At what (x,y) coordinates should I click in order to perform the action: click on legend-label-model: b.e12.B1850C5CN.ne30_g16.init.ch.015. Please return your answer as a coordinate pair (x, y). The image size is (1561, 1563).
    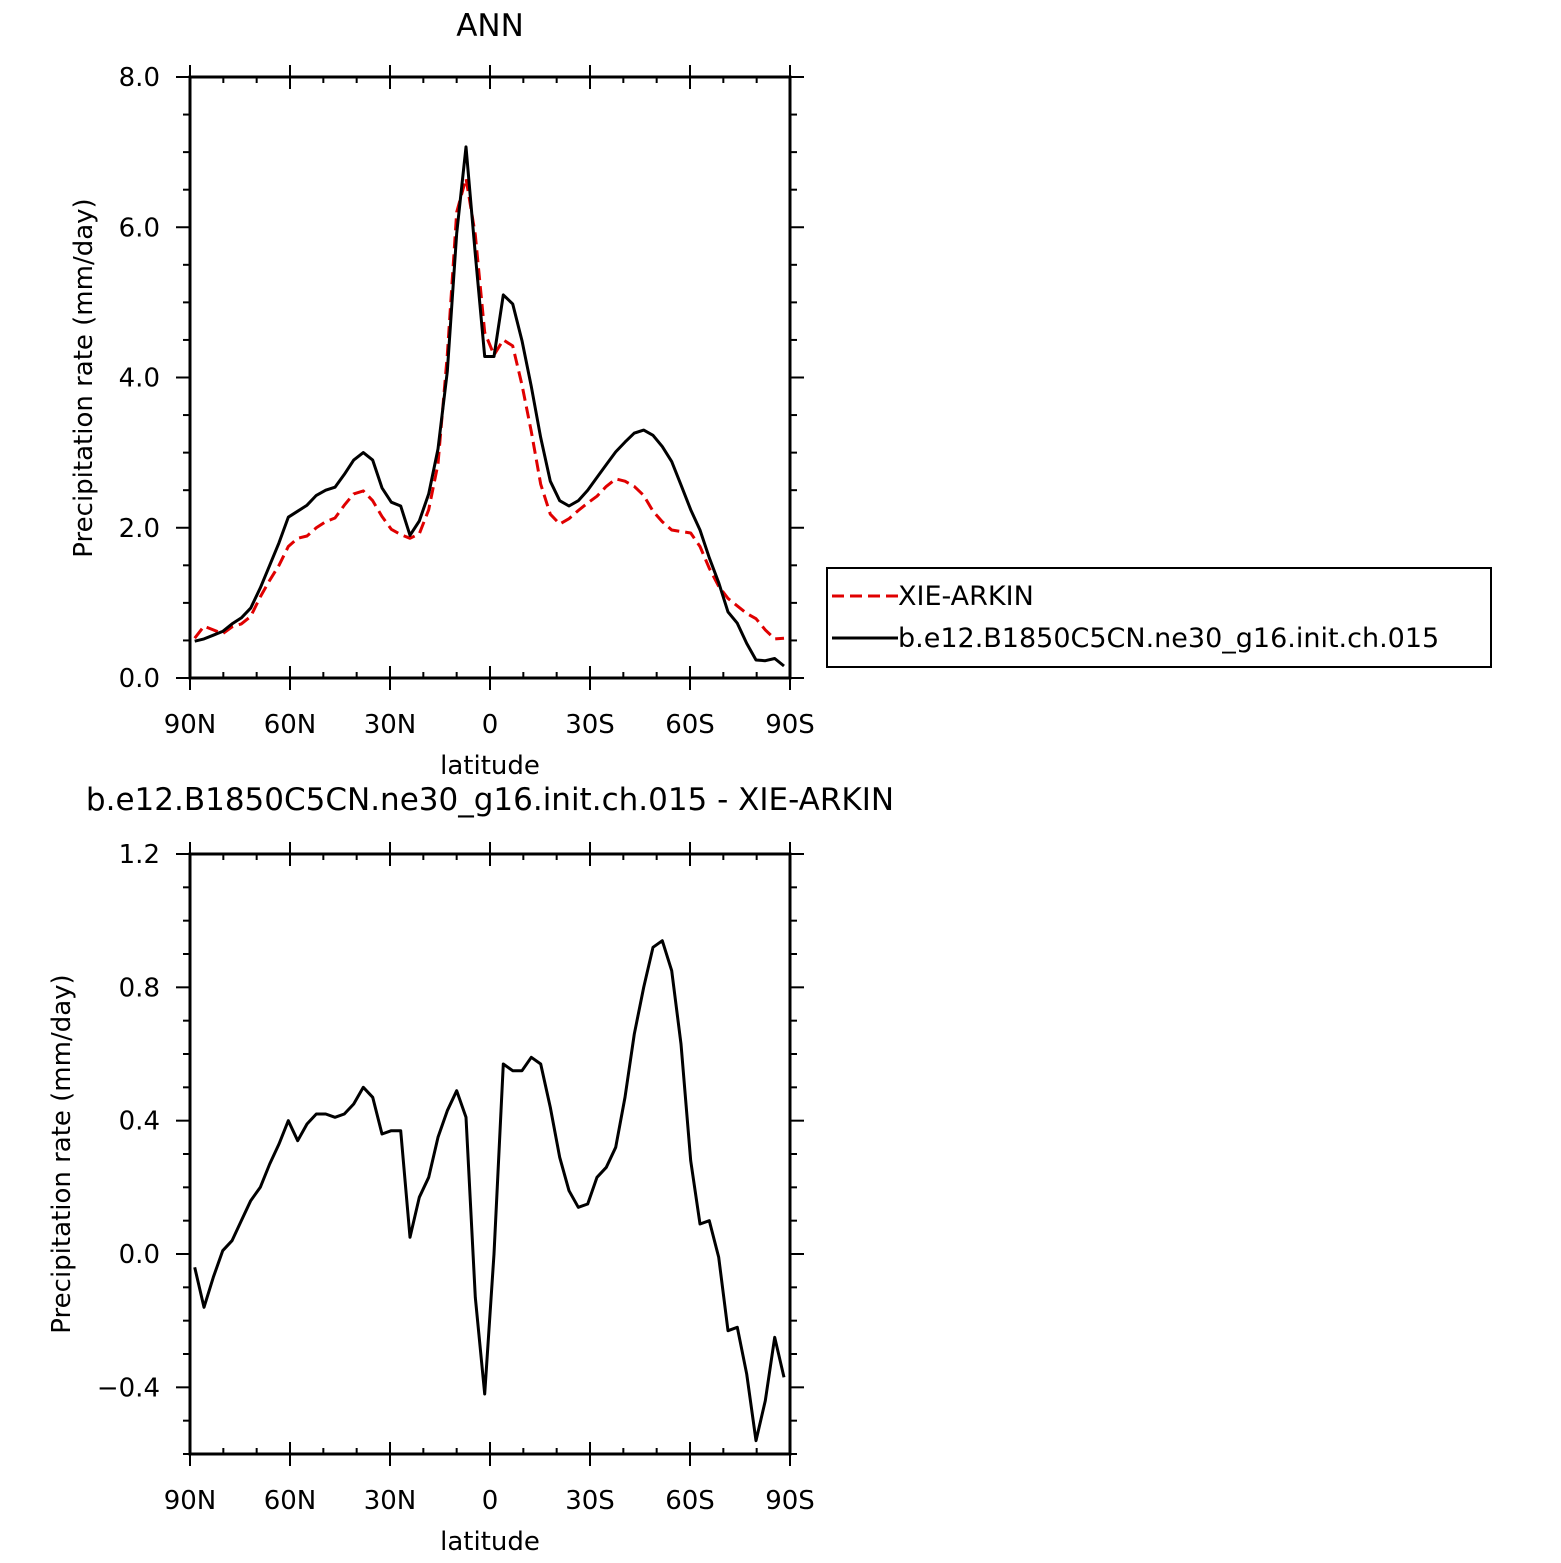
    Looking at the image, I should click on (1168, 638).